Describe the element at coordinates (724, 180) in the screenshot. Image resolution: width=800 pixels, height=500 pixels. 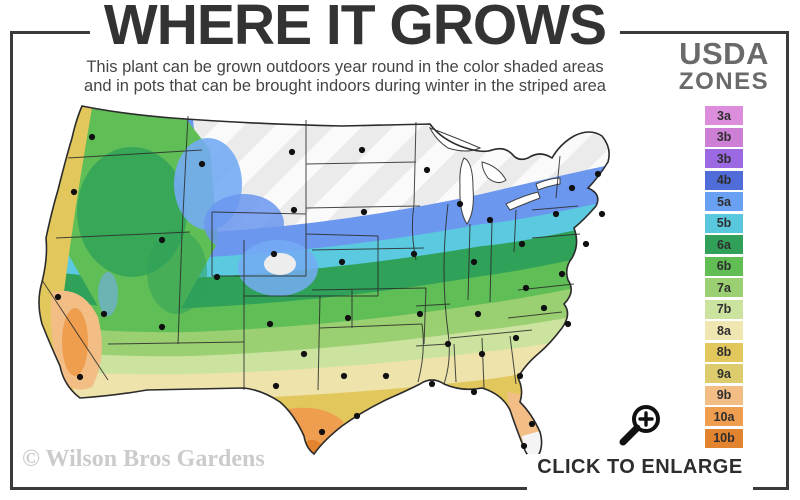
I see `legend-zone-4b-3: 4b` at that location.